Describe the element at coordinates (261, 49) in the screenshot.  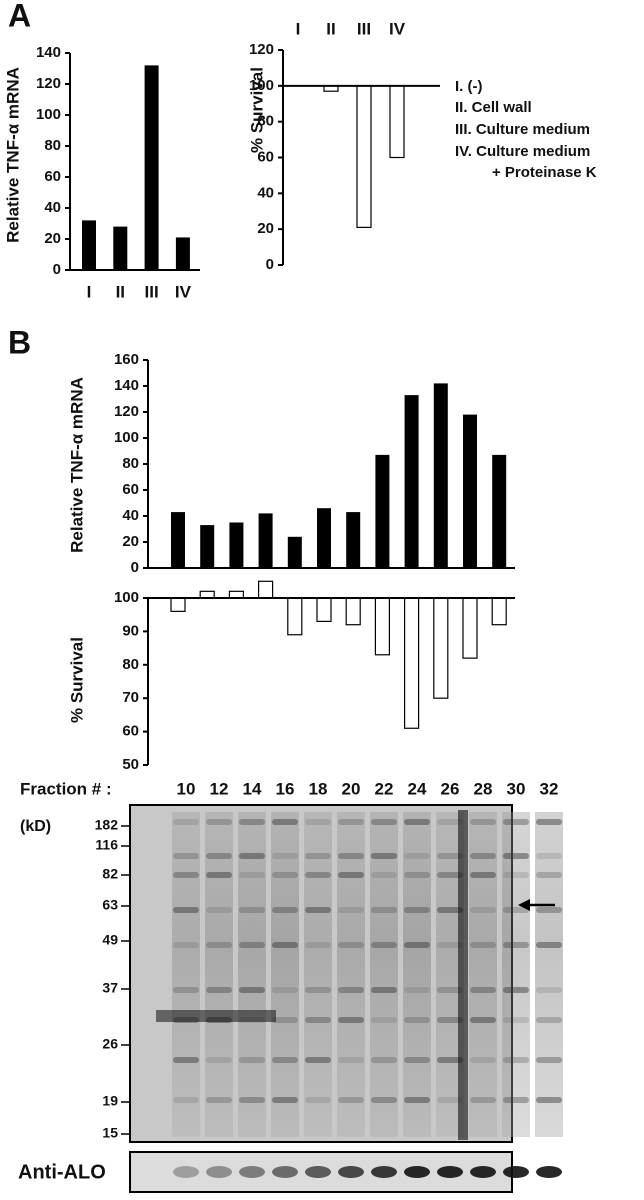
I see `y-tick-label: 120` at that location.